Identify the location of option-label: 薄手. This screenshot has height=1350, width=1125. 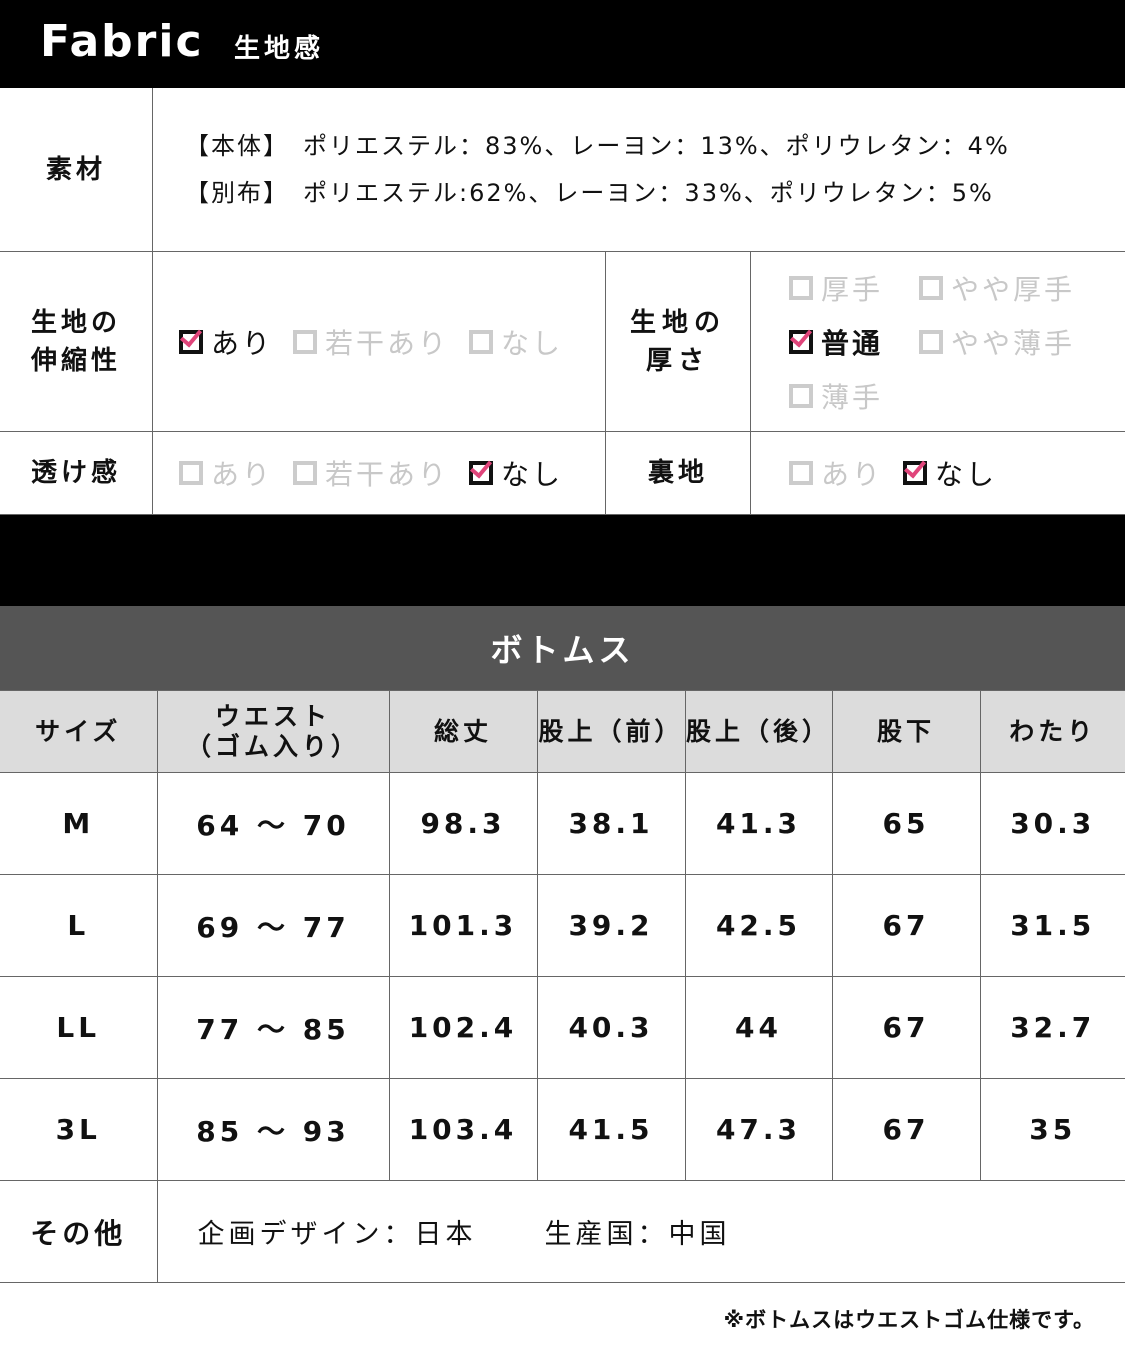
(852, 397).